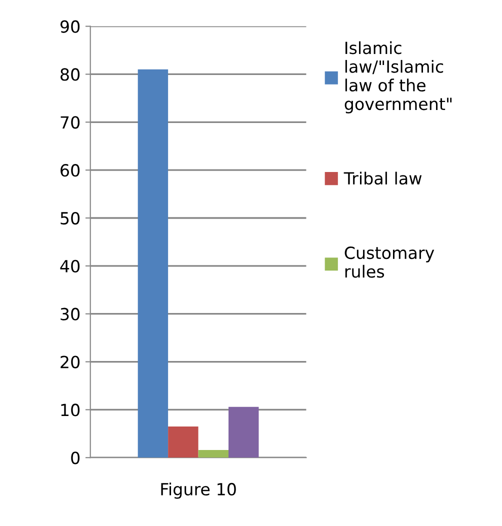  Describe the element at coordinates (389, 262) in the screenshot. I see `legend-label: Customary rules` at that location.